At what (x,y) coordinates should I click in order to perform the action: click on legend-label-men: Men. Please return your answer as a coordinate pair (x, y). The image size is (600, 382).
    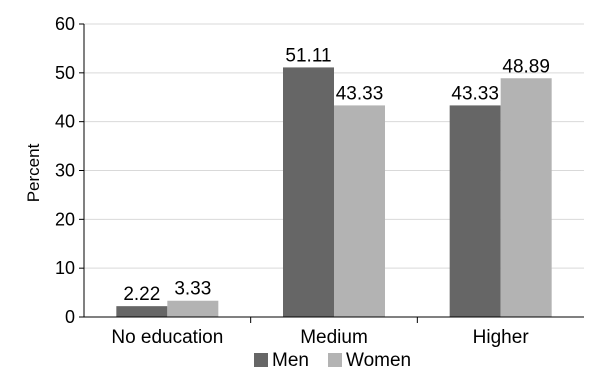
    Looking at the image, I should click on (290, 360).